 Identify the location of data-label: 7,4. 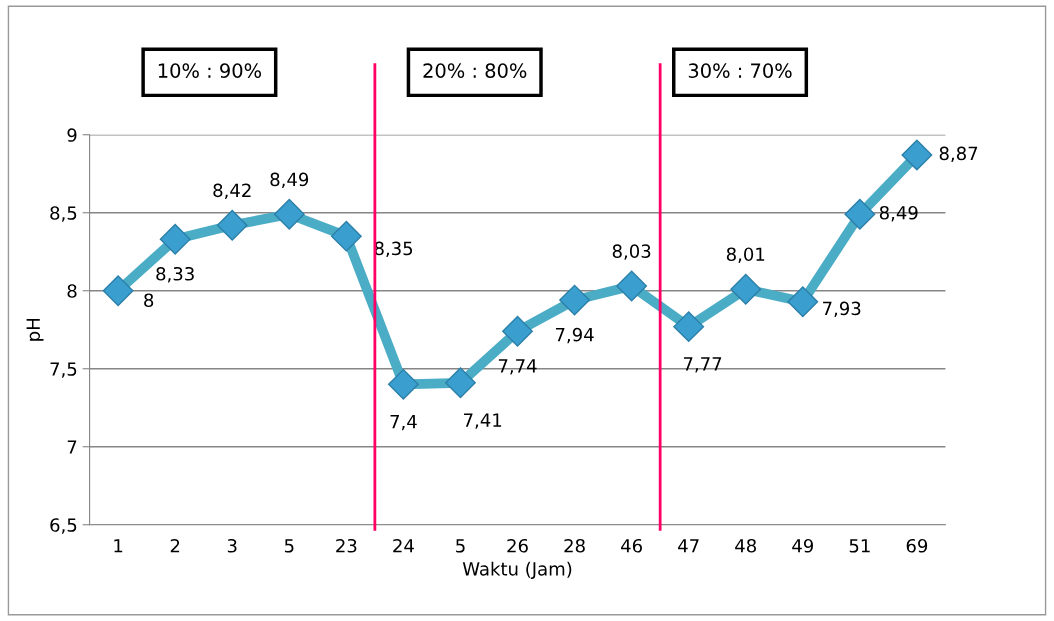
(403, 423).